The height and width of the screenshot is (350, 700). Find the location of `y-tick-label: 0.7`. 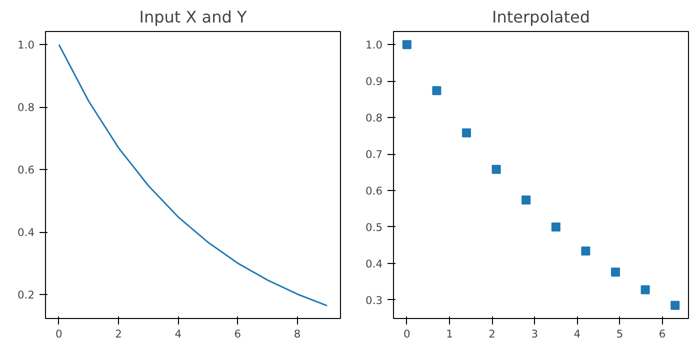

y-tick-label: 0.7 is located at coordinates (374, 155).